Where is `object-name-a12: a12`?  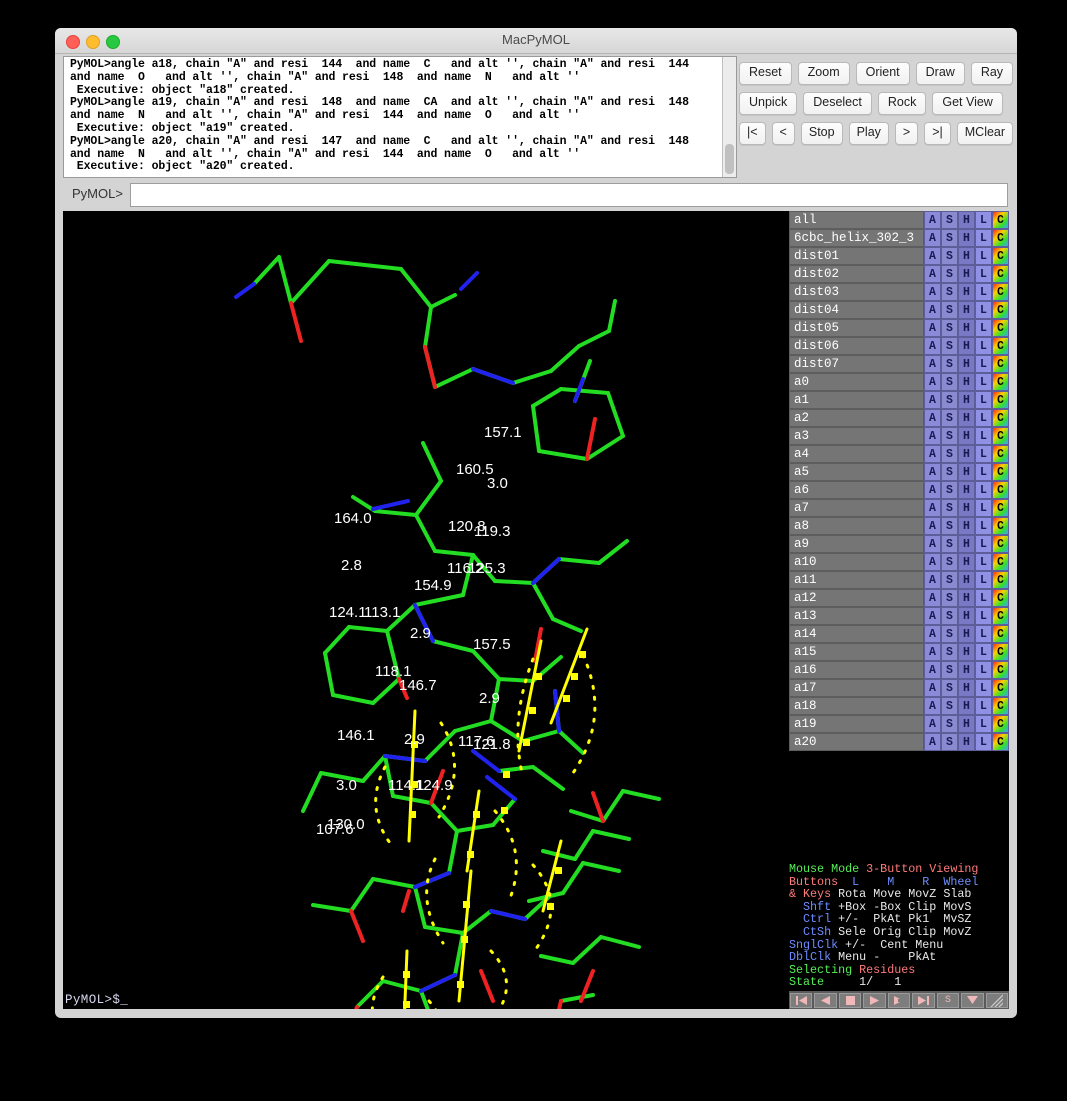
object-name-a12: a12 is located at coordinates (856, 598).